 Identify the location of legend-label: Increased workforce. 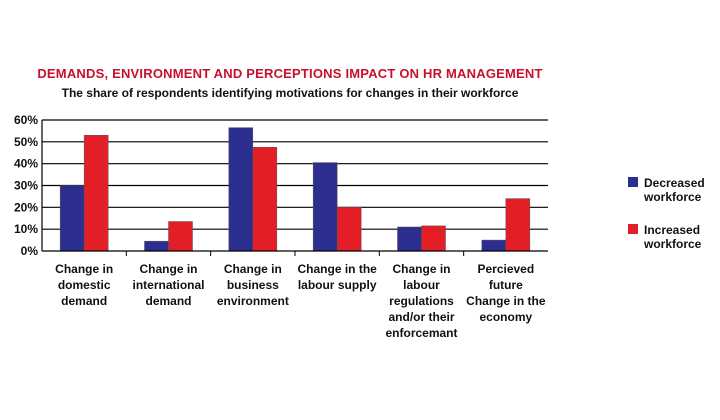
(672, 237).